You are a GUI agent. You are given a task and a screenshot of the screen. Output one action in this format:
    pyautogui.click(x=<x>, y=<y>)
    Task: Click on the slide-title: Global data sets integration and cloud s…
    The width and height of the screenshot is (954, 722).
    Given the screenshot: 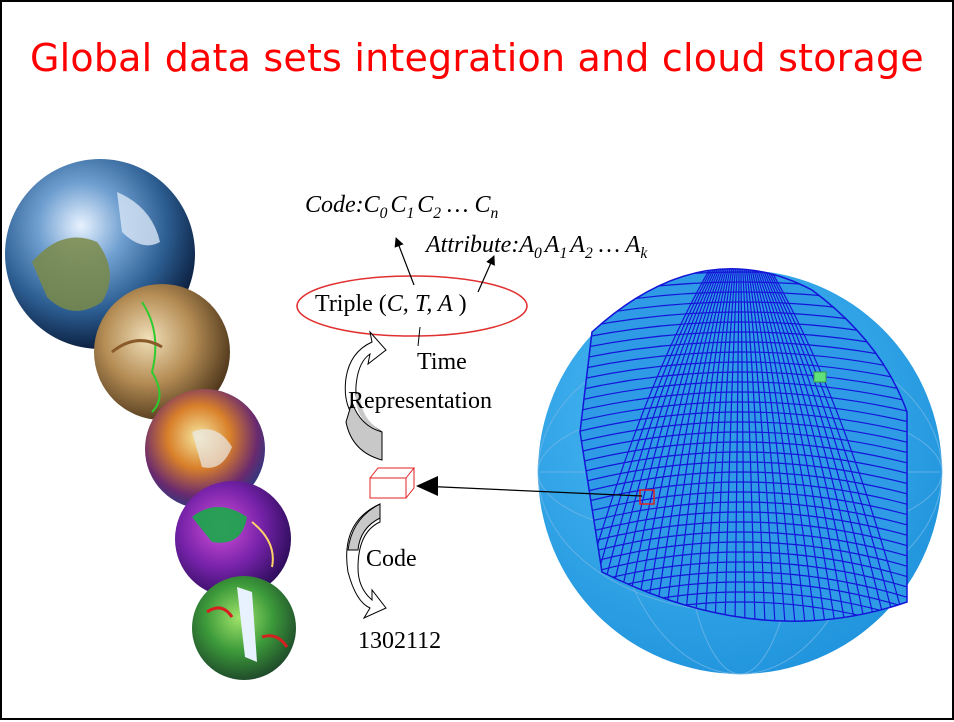 What is the action you would take?
    pyautogui.click(x=477, y=58)
    